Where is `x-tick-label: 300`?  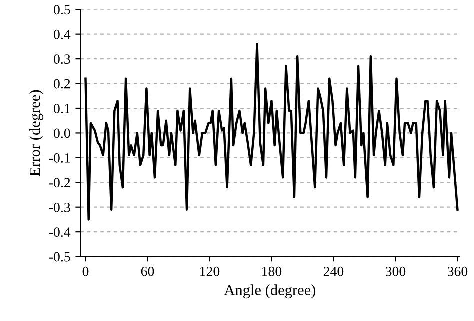 x-tick-label: 300 is located at coordinates (396, 271).